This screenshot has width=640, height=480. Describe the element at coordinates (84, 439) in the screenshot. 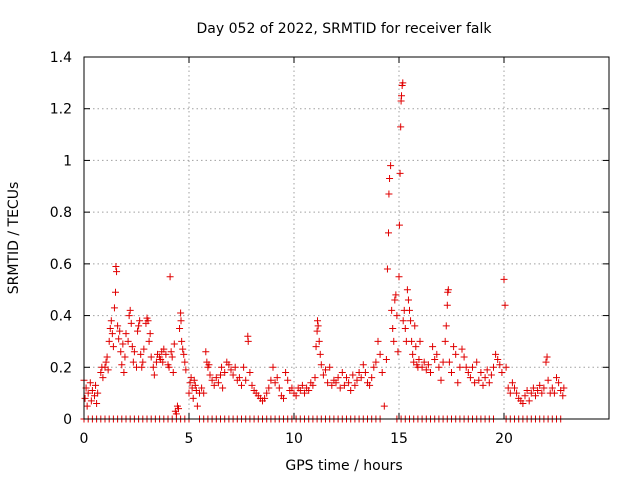

I see `x-tick-label: 0` at that location.